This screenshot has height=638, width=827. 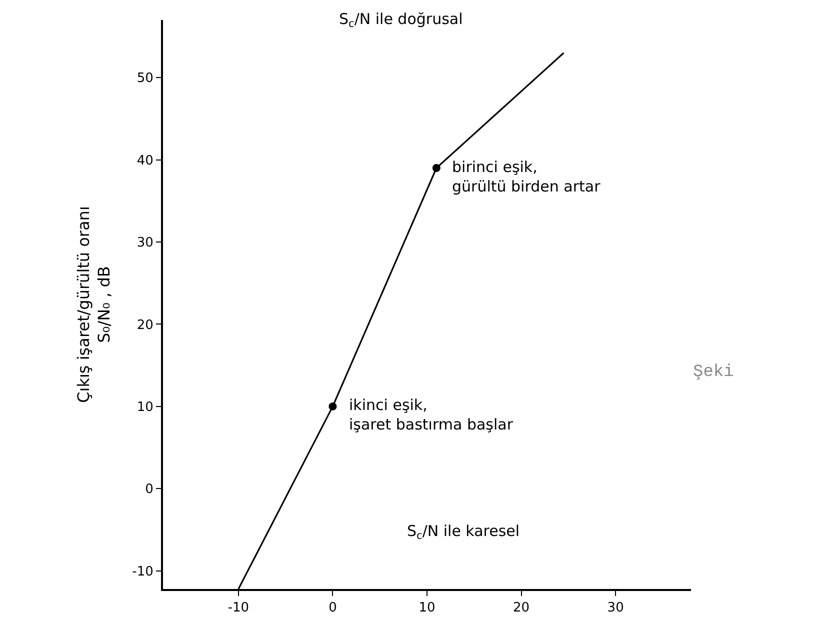 What do you see at coordinates (615, 608) in the screenshot?
I see `x-tick-label: 30` at bounding box center [615, 608].